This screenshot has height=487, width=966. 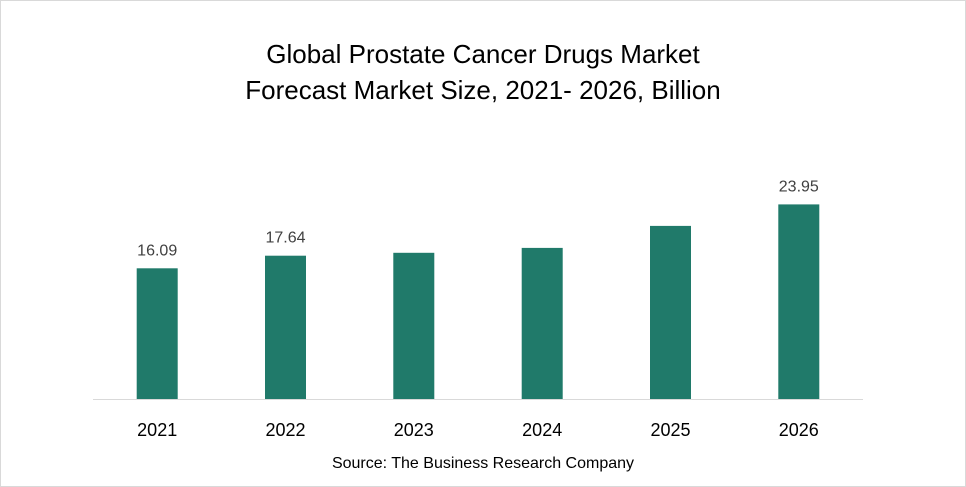 What do you see at coordinates (542, 323) in the screenshot?
I see `bar-2024` at bounding box center [542, 323].